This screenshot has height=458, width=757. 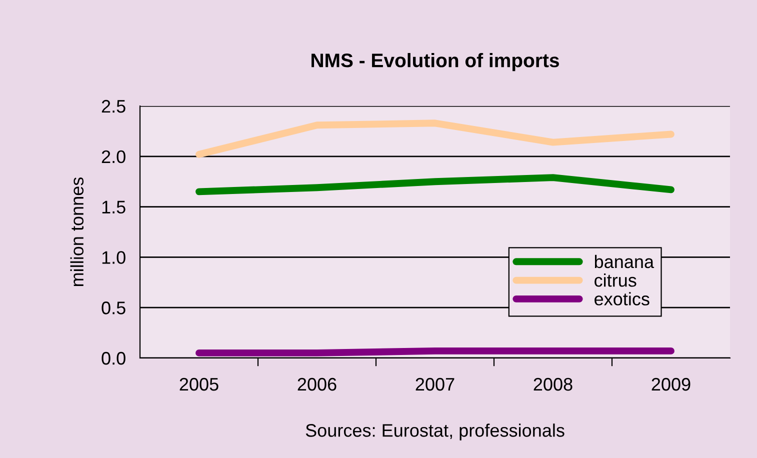 What do you see at coordinates (622, 299) in the screenshot?
I see `legend-label: exotics` at bounding box center [622, 299].